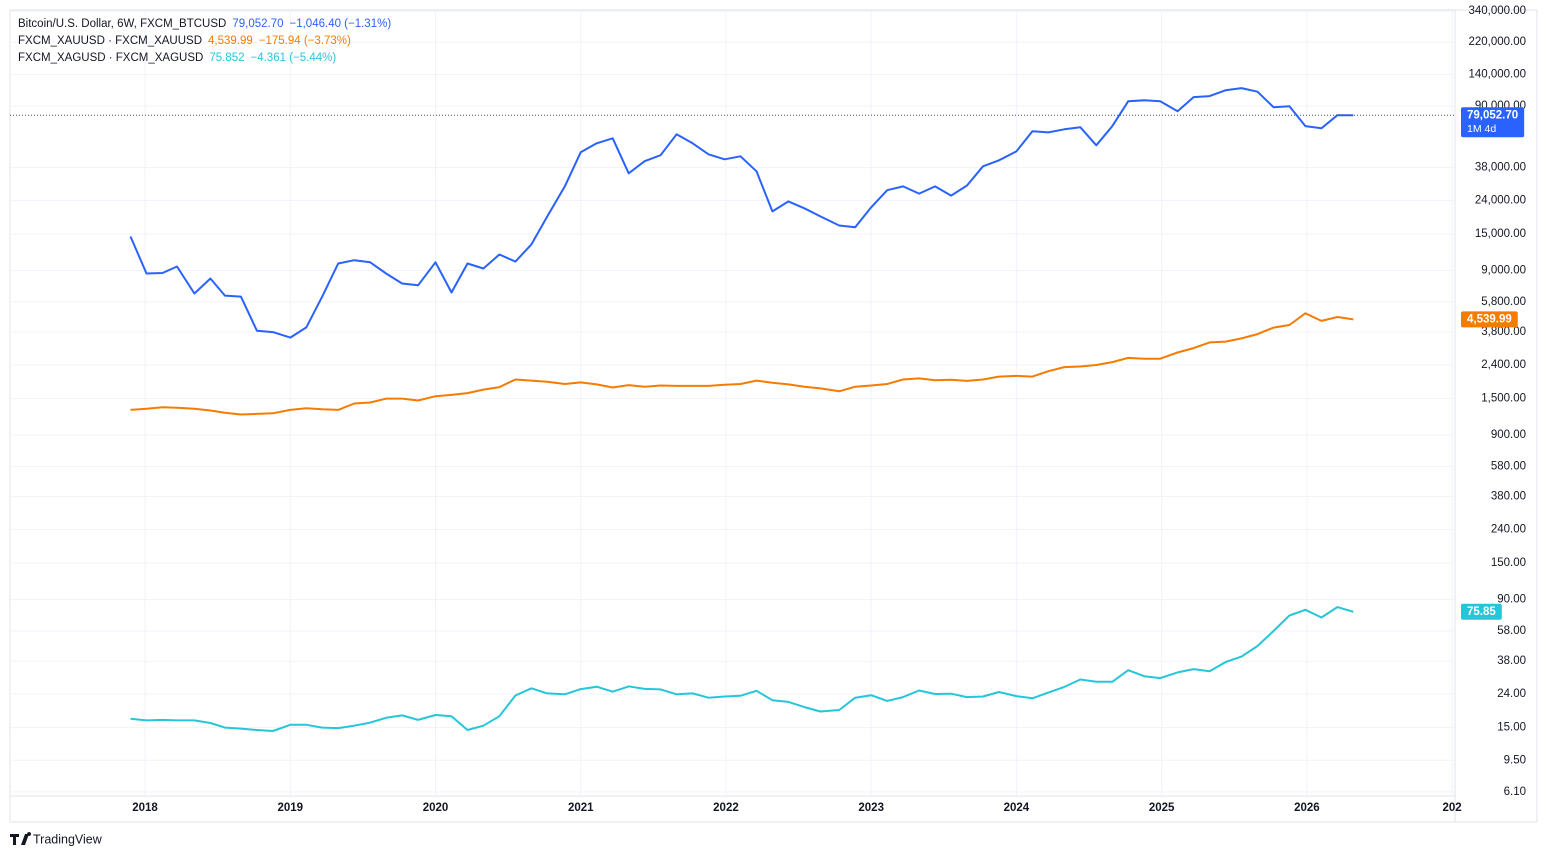  What do you see at coordinates (581, 808) in the screenshot?
I see `x-tick-label: 2021` at bounding box center [581, 808].